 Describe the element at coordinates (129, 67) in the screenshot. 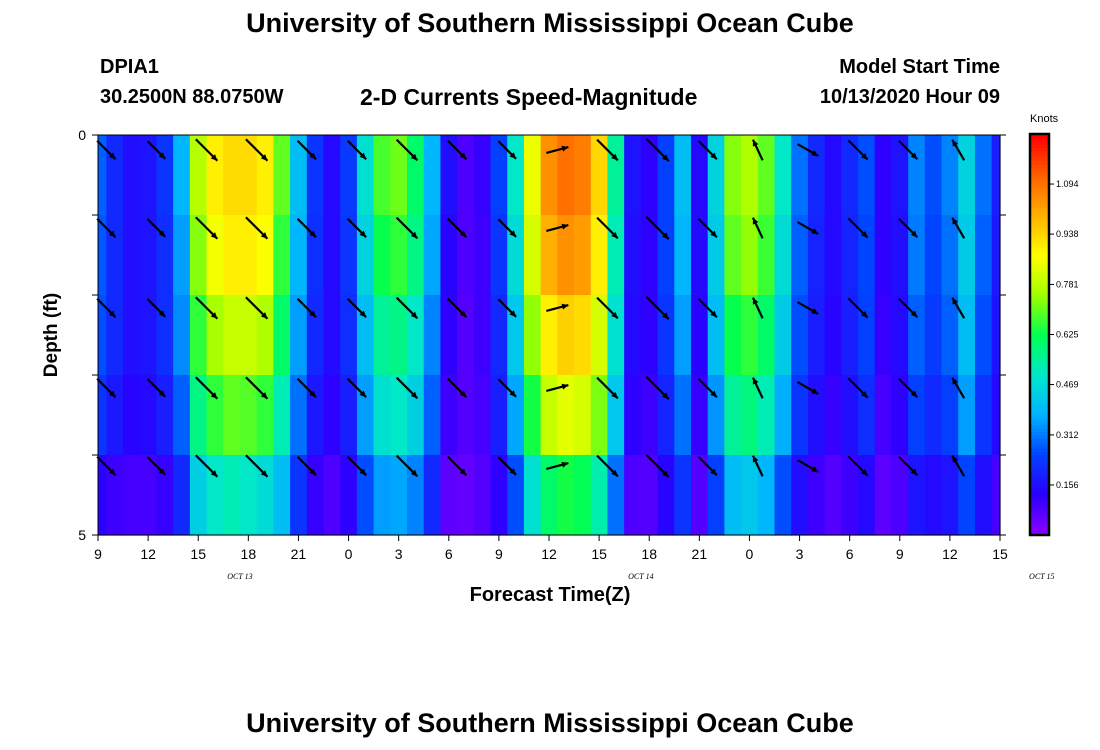

I see `station-id: DPIA1` at that location.